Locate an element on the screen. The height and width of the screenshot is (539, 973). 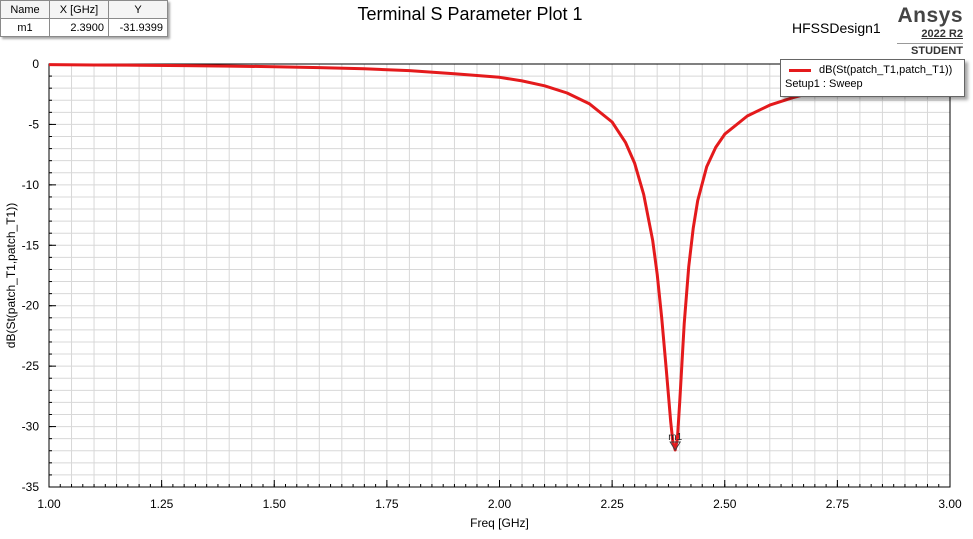
marker-table: Name X [GHz] Y m1 2.3900 -31.9399 is located at coordinates (84, 18).